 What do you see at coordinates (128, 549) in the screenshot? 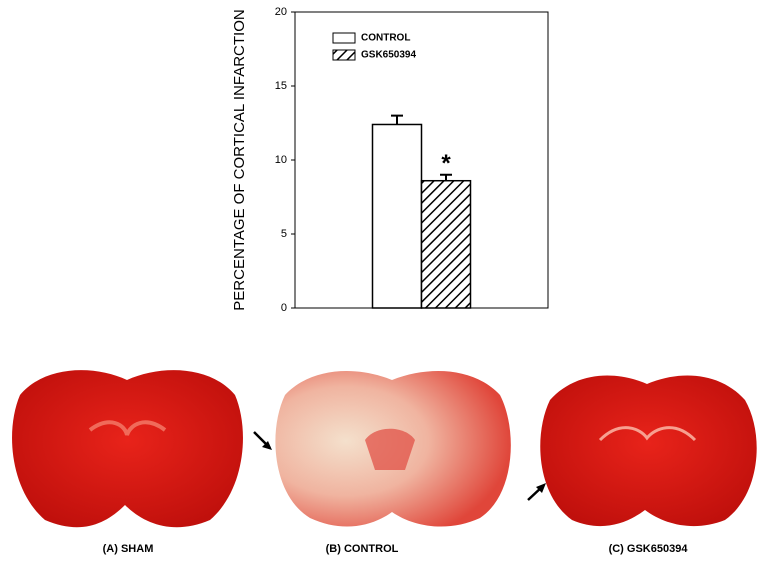
I see `panel-caption: (A) SHAM` at bounding box center [128, 549].